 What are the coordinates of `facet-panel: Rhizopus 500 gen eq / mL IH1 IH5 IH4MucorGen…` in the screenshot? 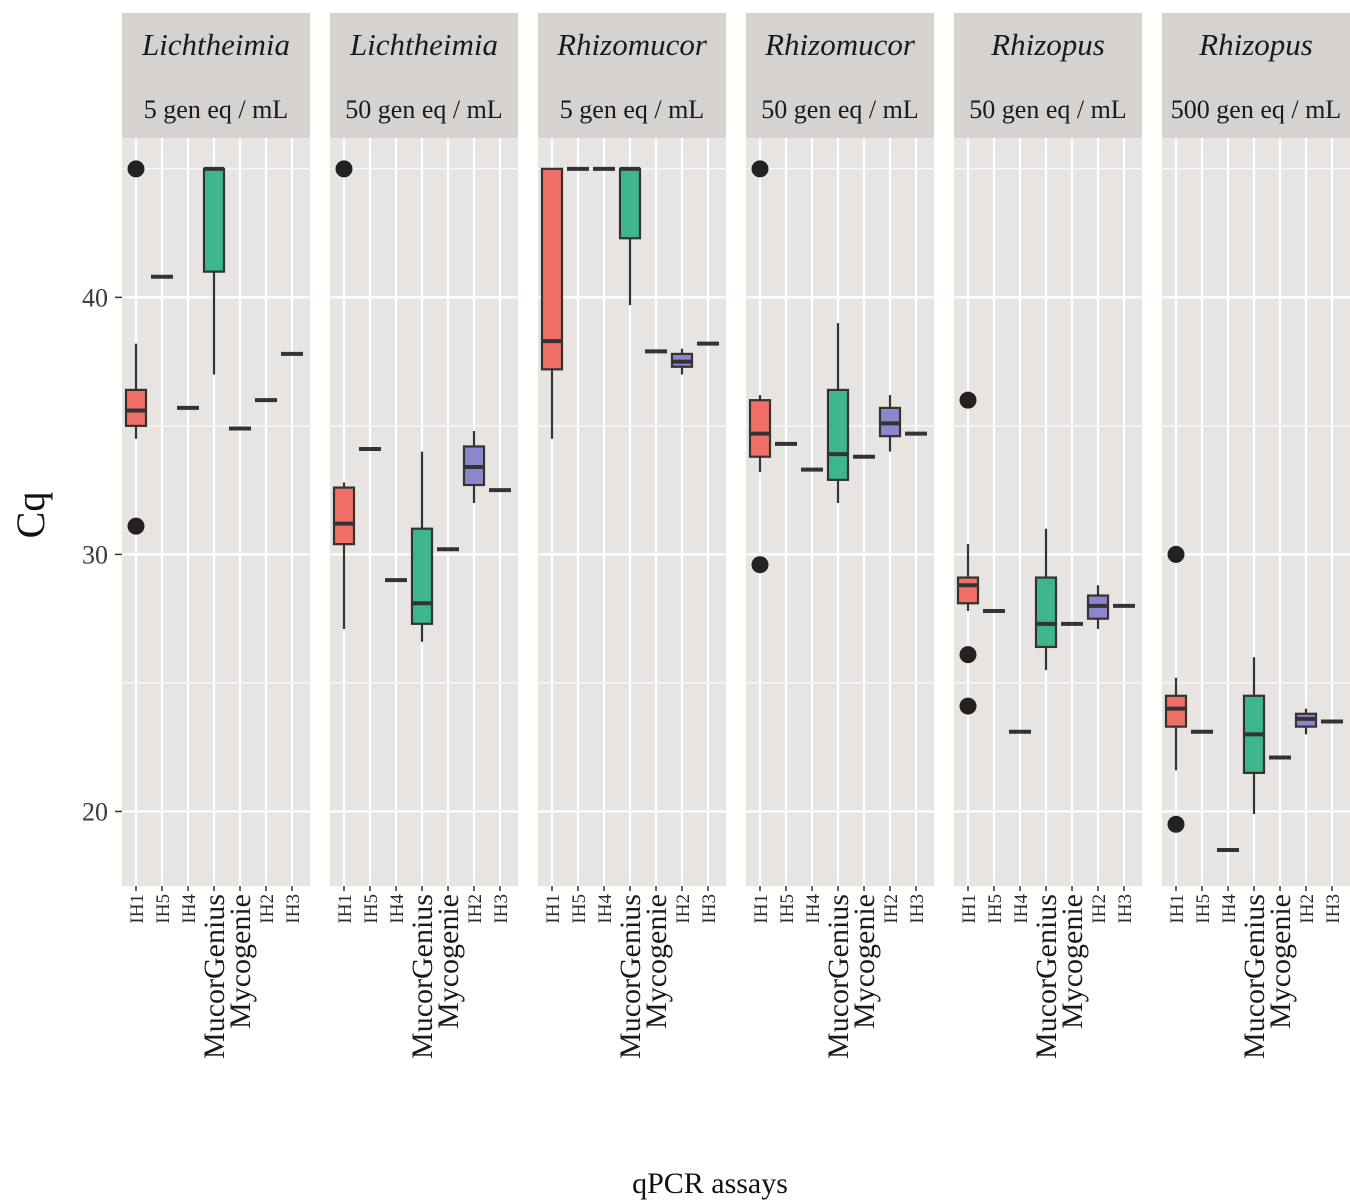 It's located at (1256, 536).